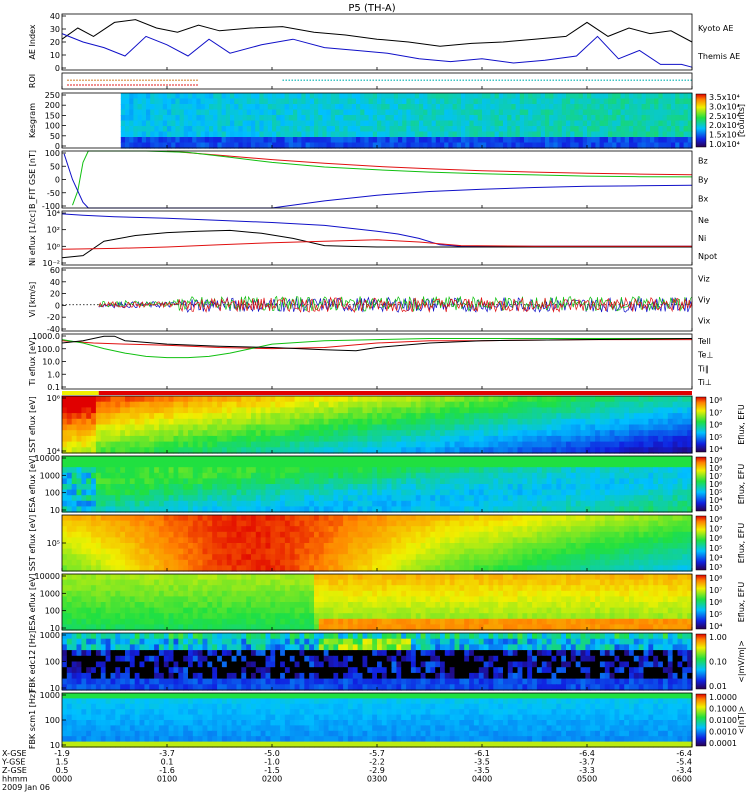 Image resolution: width=750 pixels, height=800 pixels. What do you see at coordinates (705, 355) in the screenshot?
I see `legend-entry: Te⊥` at bounding box center [705, 355].